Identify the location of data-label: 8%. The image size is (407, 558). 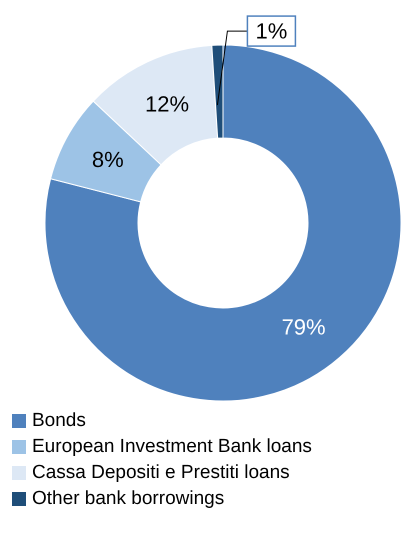
(108, 159).